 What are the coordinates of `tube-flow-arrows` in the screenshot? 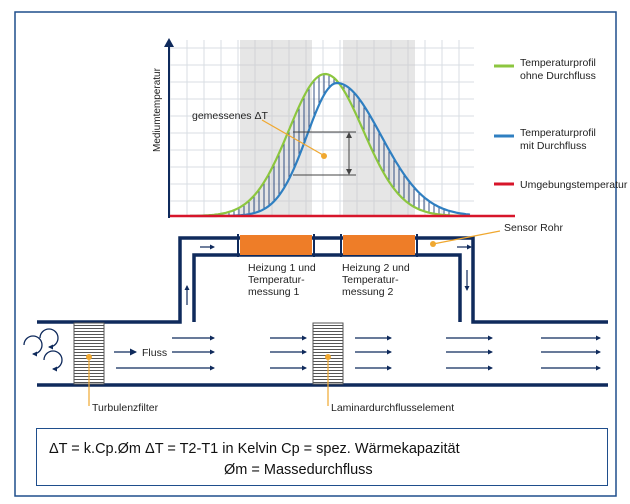 It's located at (328, 274).